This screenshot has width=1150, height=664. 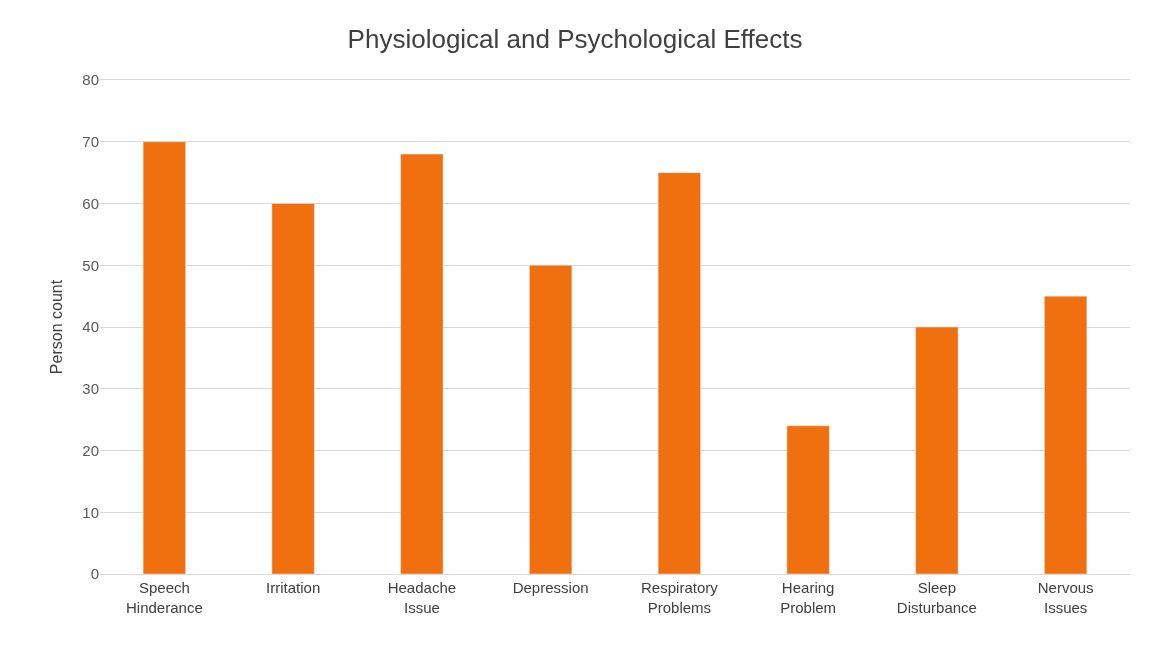 I want to click on y-tick-label: 80, so click(x=90, y=80).